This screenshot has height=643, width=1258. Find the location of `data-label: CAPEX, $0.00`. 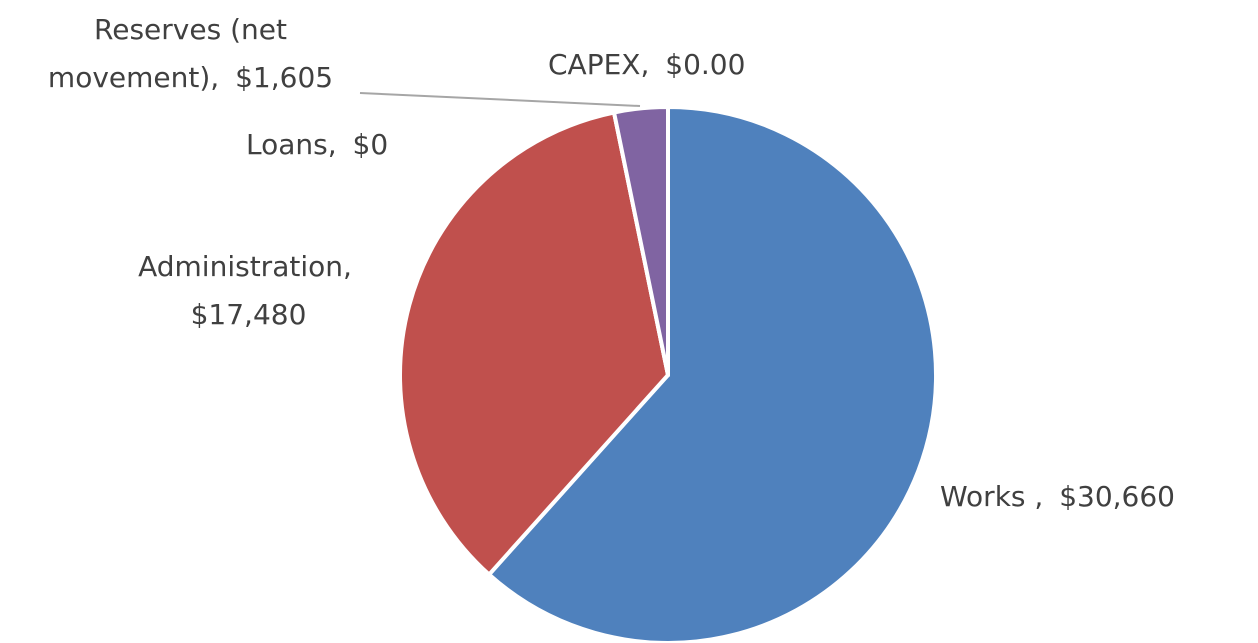

data-label: CAPEX, $0.00 is located at coordinates (678, 65).